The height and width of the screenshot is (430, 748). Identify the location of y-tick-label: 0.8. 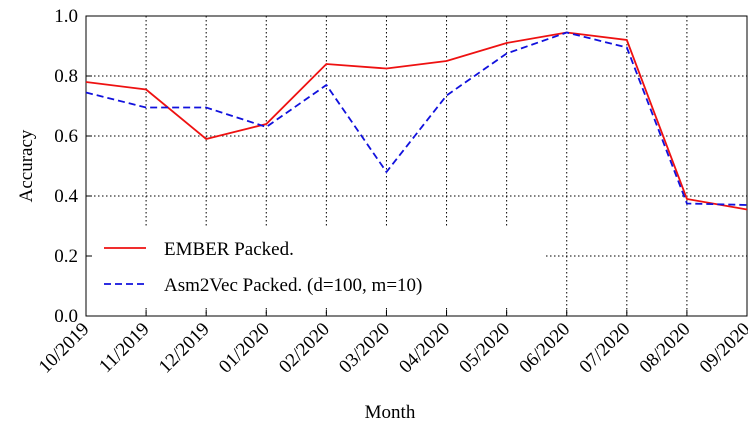
(66, 76).